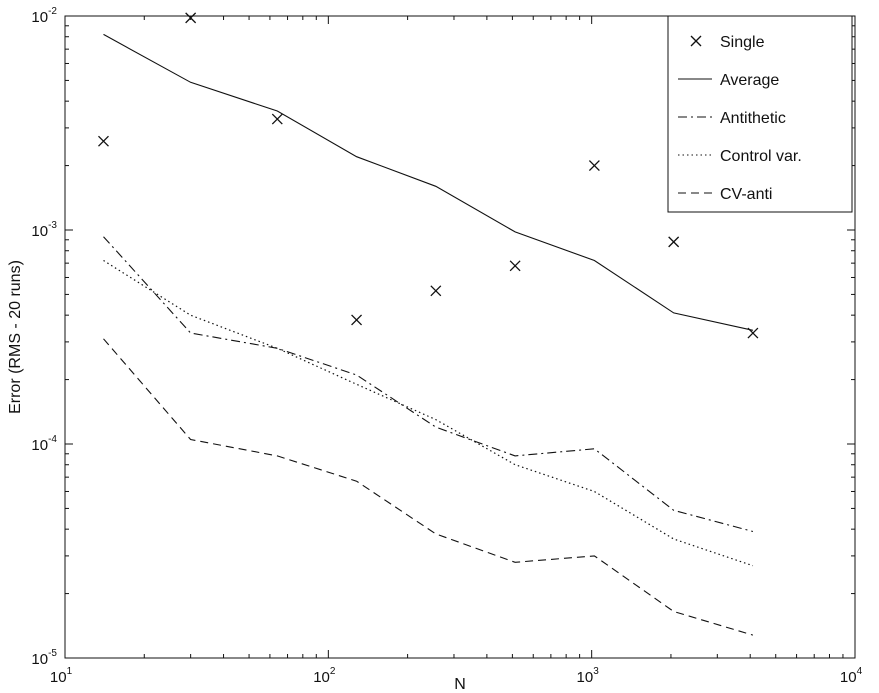 The height and width of the screenshot is (693, 879). What do you see at coordinates (44, 658) in the screenshot?
I see `y-tick-label: 10⁻⁵` at bounding box center [44, 658].